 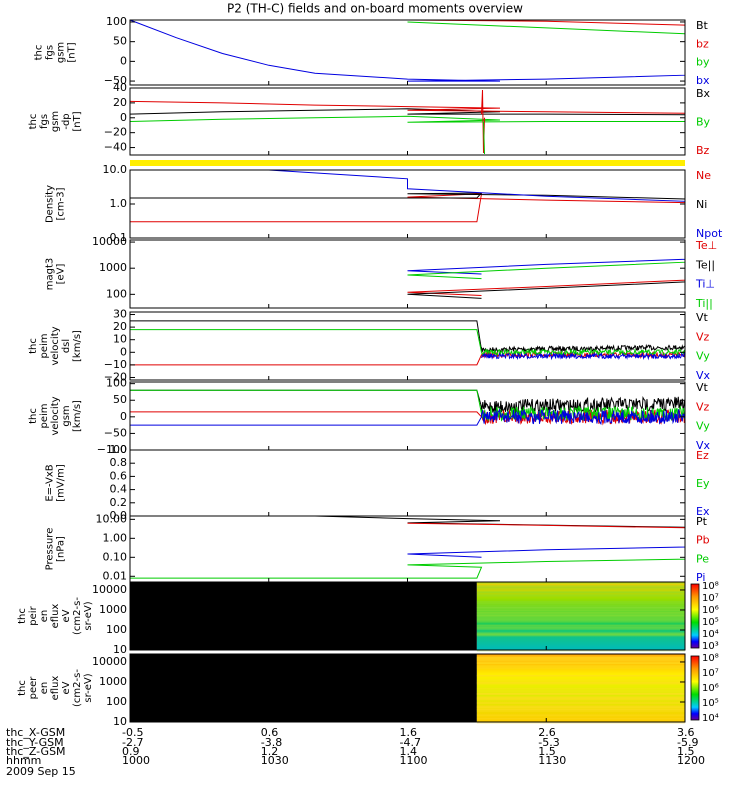 What do you see at coordinates (703, 336) in the screenshot?
I see `legend-entry: Vz` at bounding box center [703, 336].